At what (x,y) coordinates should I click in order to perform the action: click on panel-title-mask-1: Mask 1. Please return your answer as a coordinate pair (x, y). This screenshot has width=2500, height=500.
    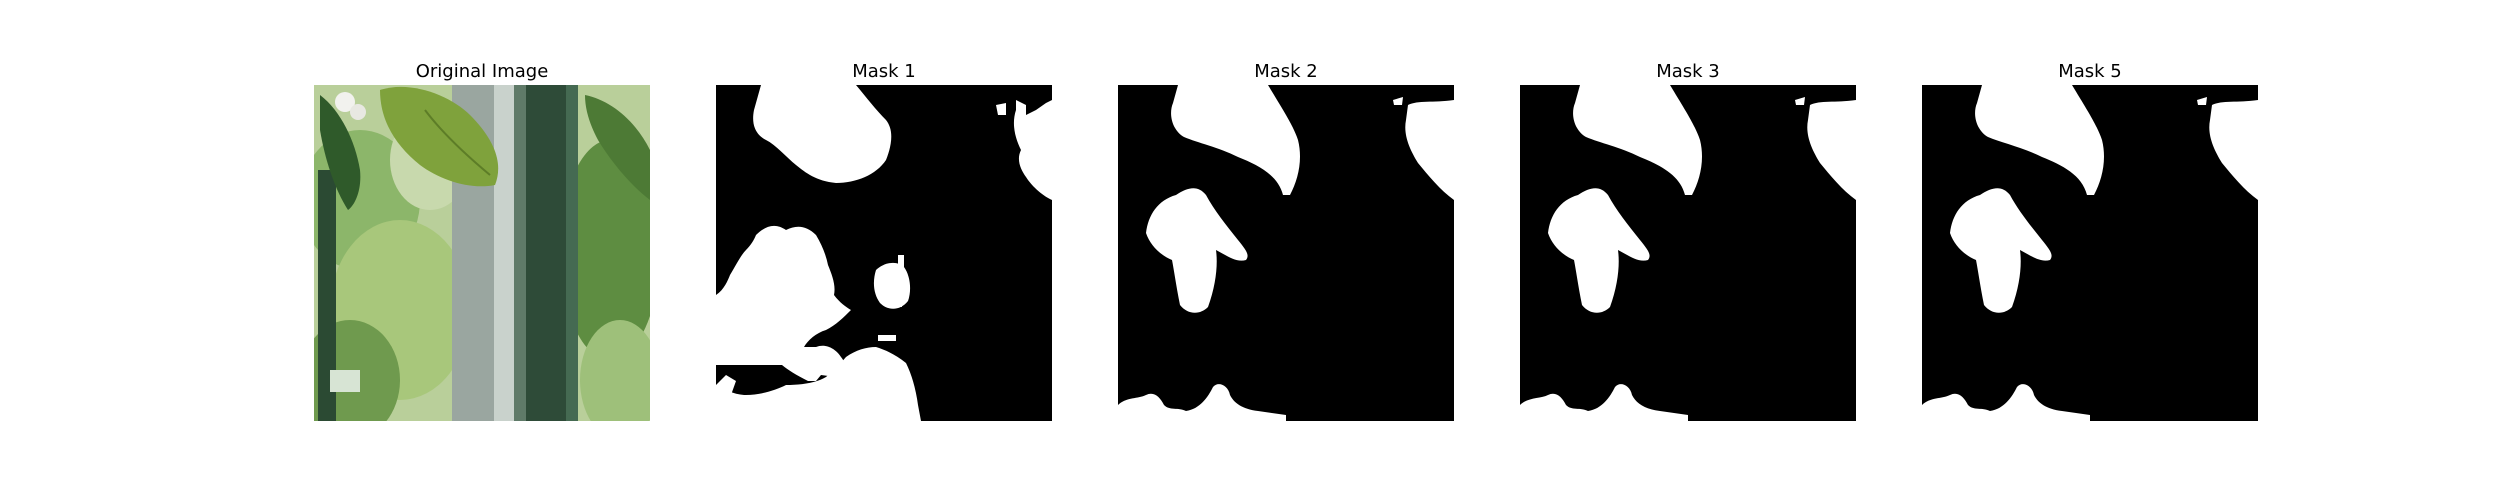
    Looking at the image, I should click on (884, 71).